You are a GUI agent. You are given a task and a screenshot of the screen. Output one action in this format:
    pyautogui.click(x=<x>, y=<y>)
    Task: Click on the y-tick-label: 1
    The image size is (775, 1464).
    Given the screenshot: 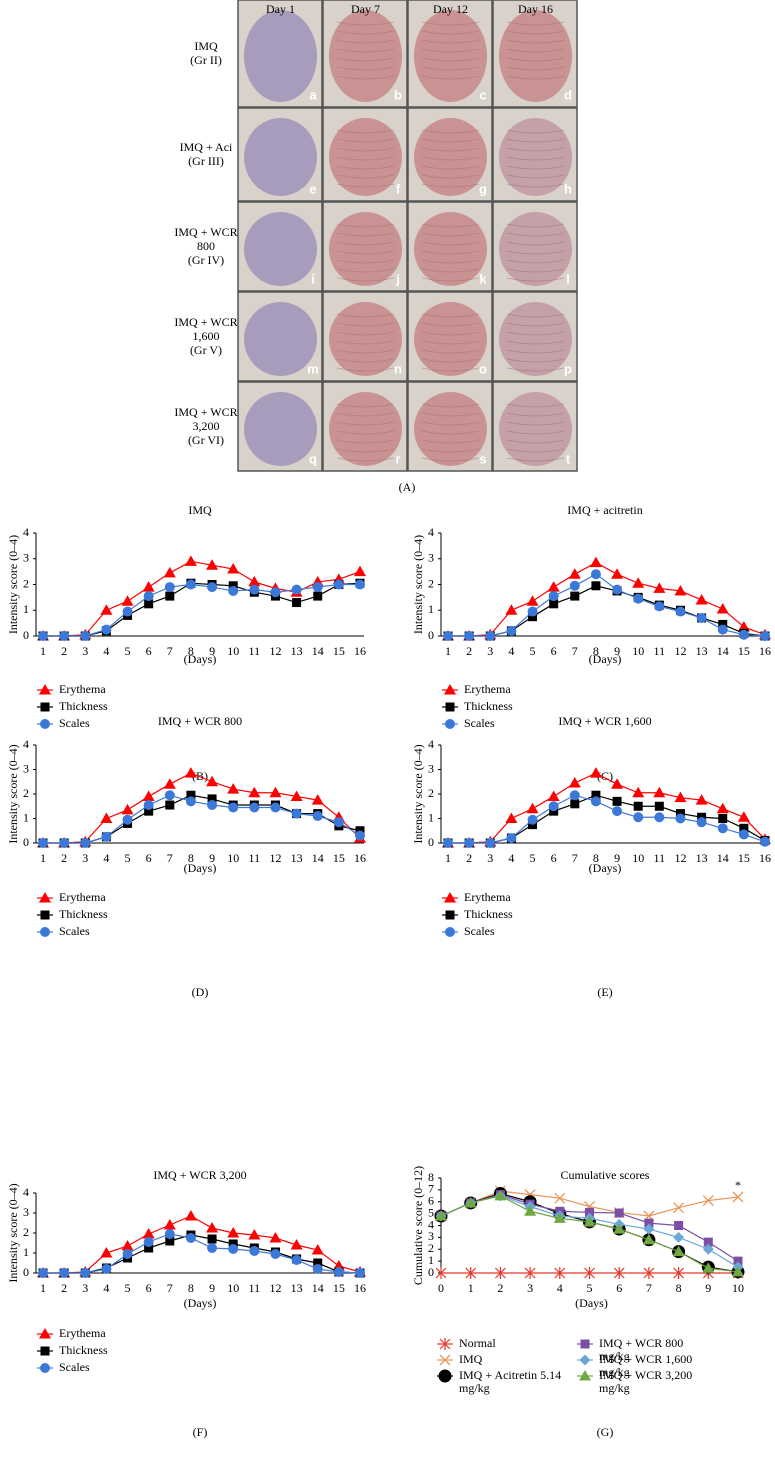 What is the action you would take?
    pyautogui.click(x=431, y=609)
    